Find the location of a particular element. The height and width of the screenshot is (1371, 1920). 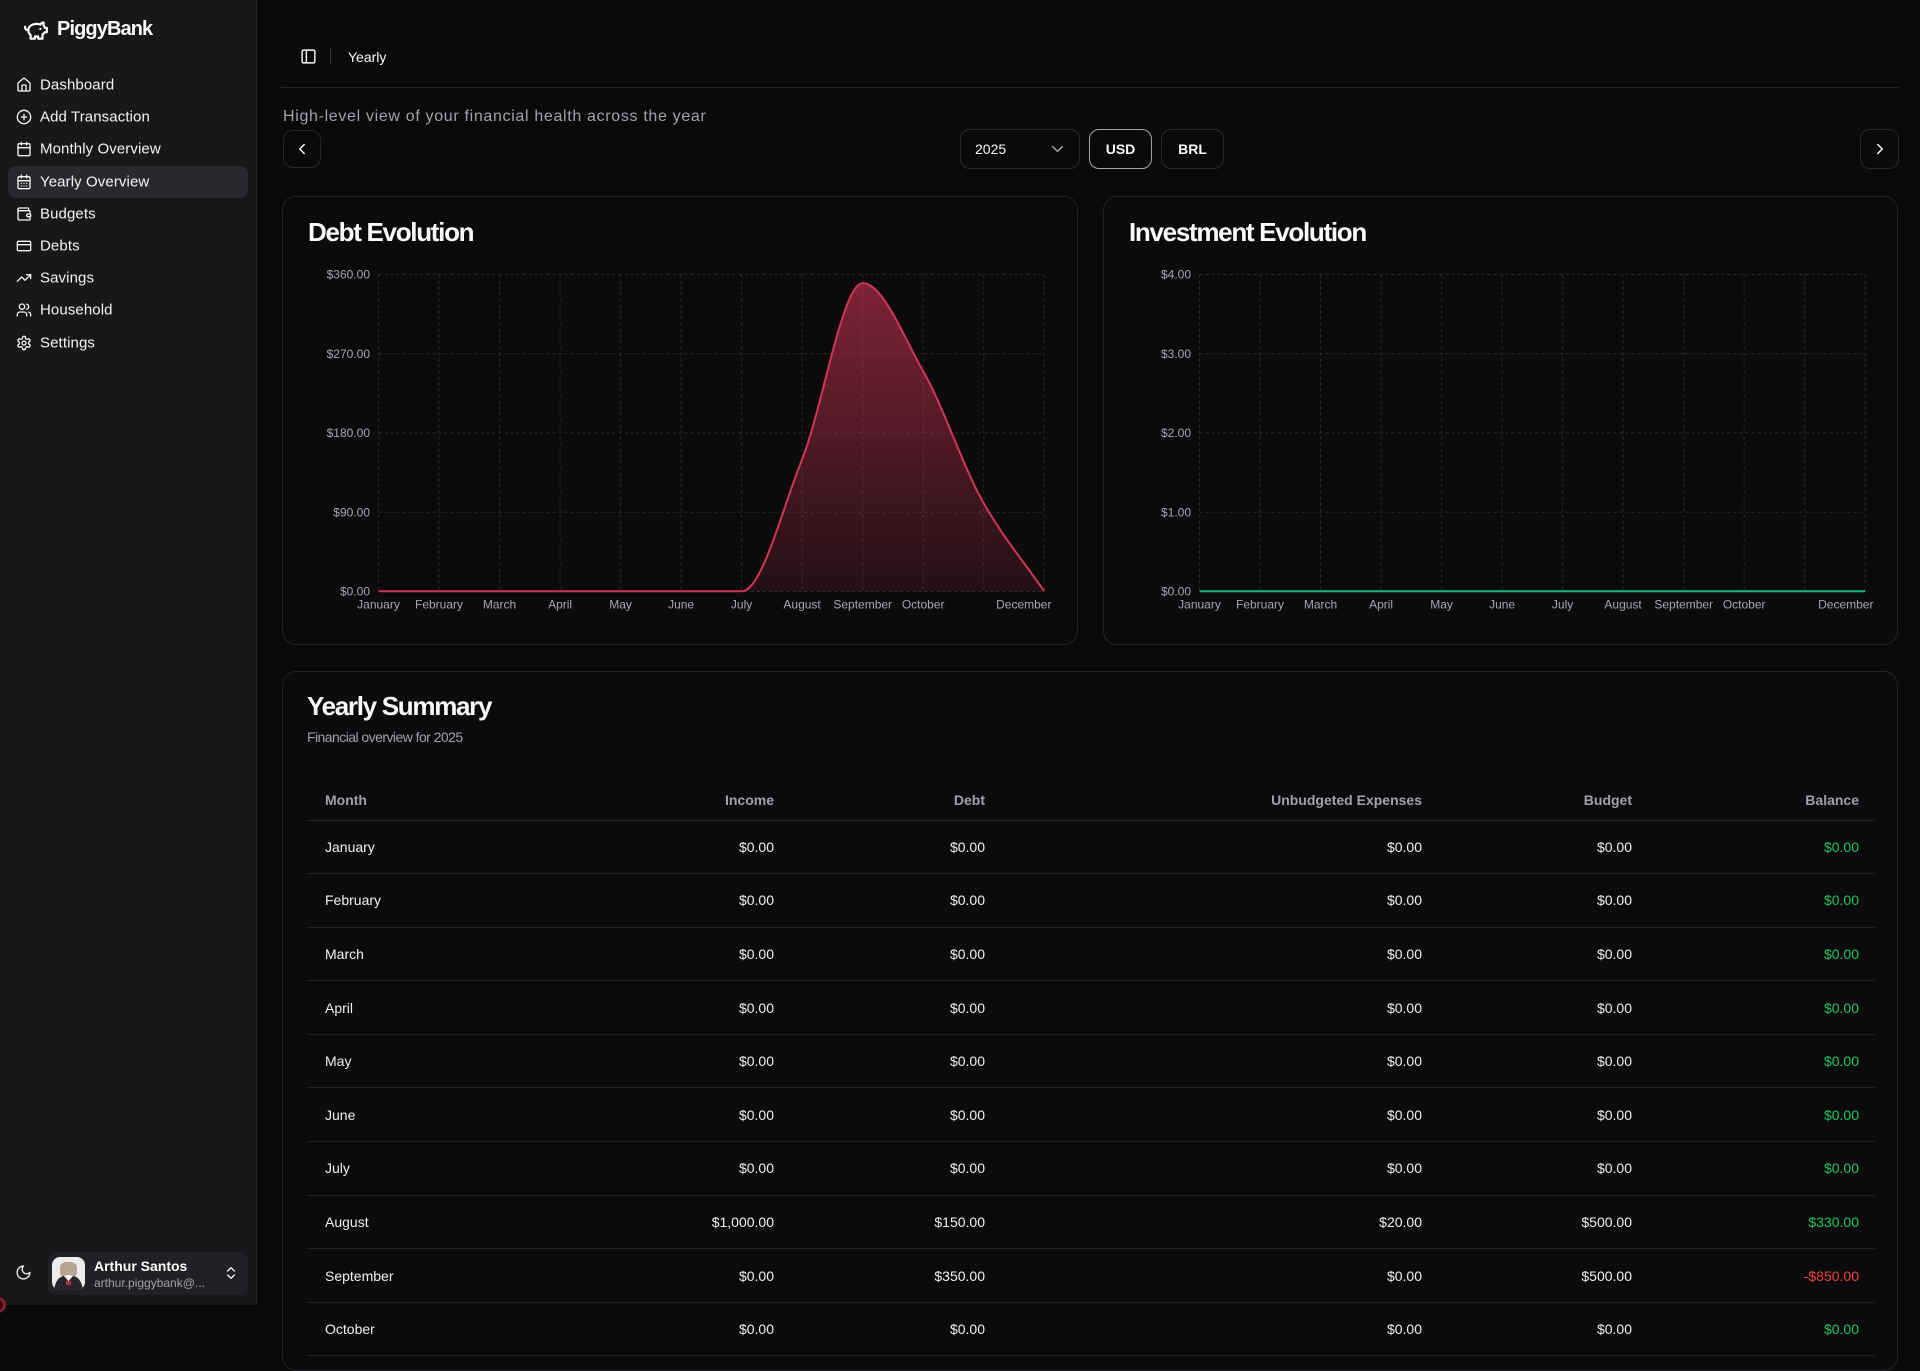

svg-text: $3.00 is located at coordinates (1176, 354).